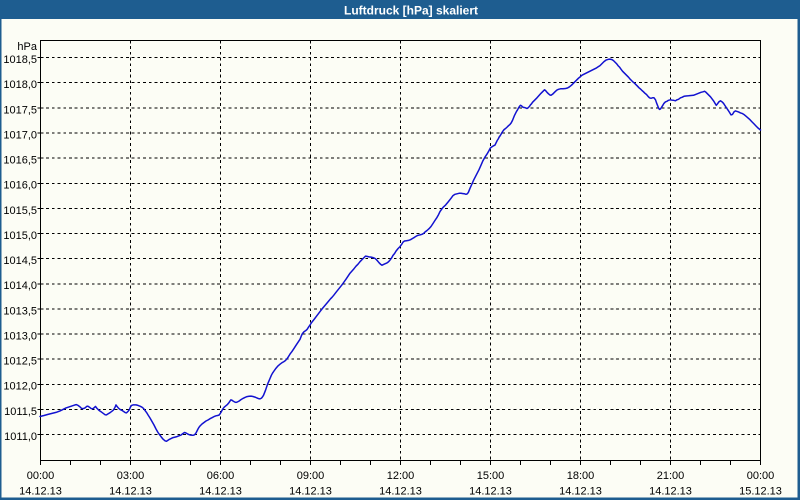 The height and width of the screenshot is (500, 800). Describe the element at coordinates (20, 311) in the screenshot. I see `svg-text: 1013,5` at that location.